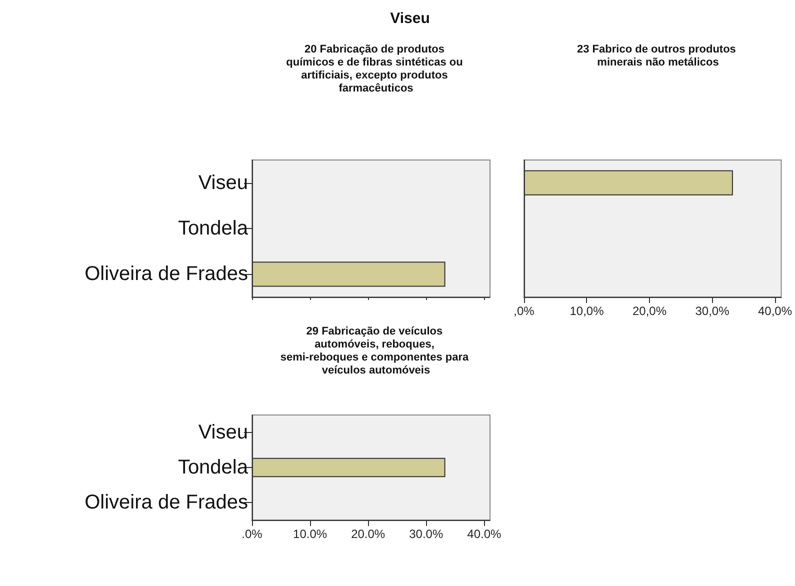 The image size is (795, 586). What do you see at coordinates (426, 534) in the screenshot?
I see `x-tick-label: 30.0%` at bounding box center [426, 534].